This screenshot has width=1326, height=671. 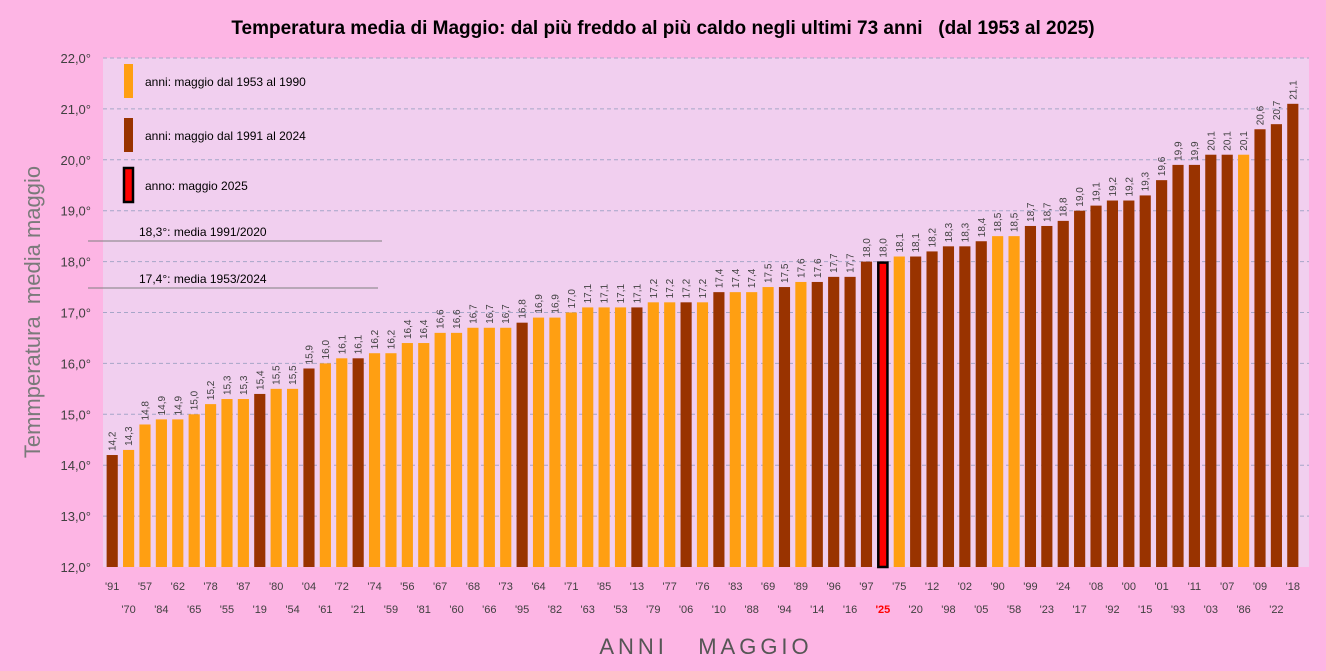 I want to click on legend-swatch, so click(x=128, y=81).